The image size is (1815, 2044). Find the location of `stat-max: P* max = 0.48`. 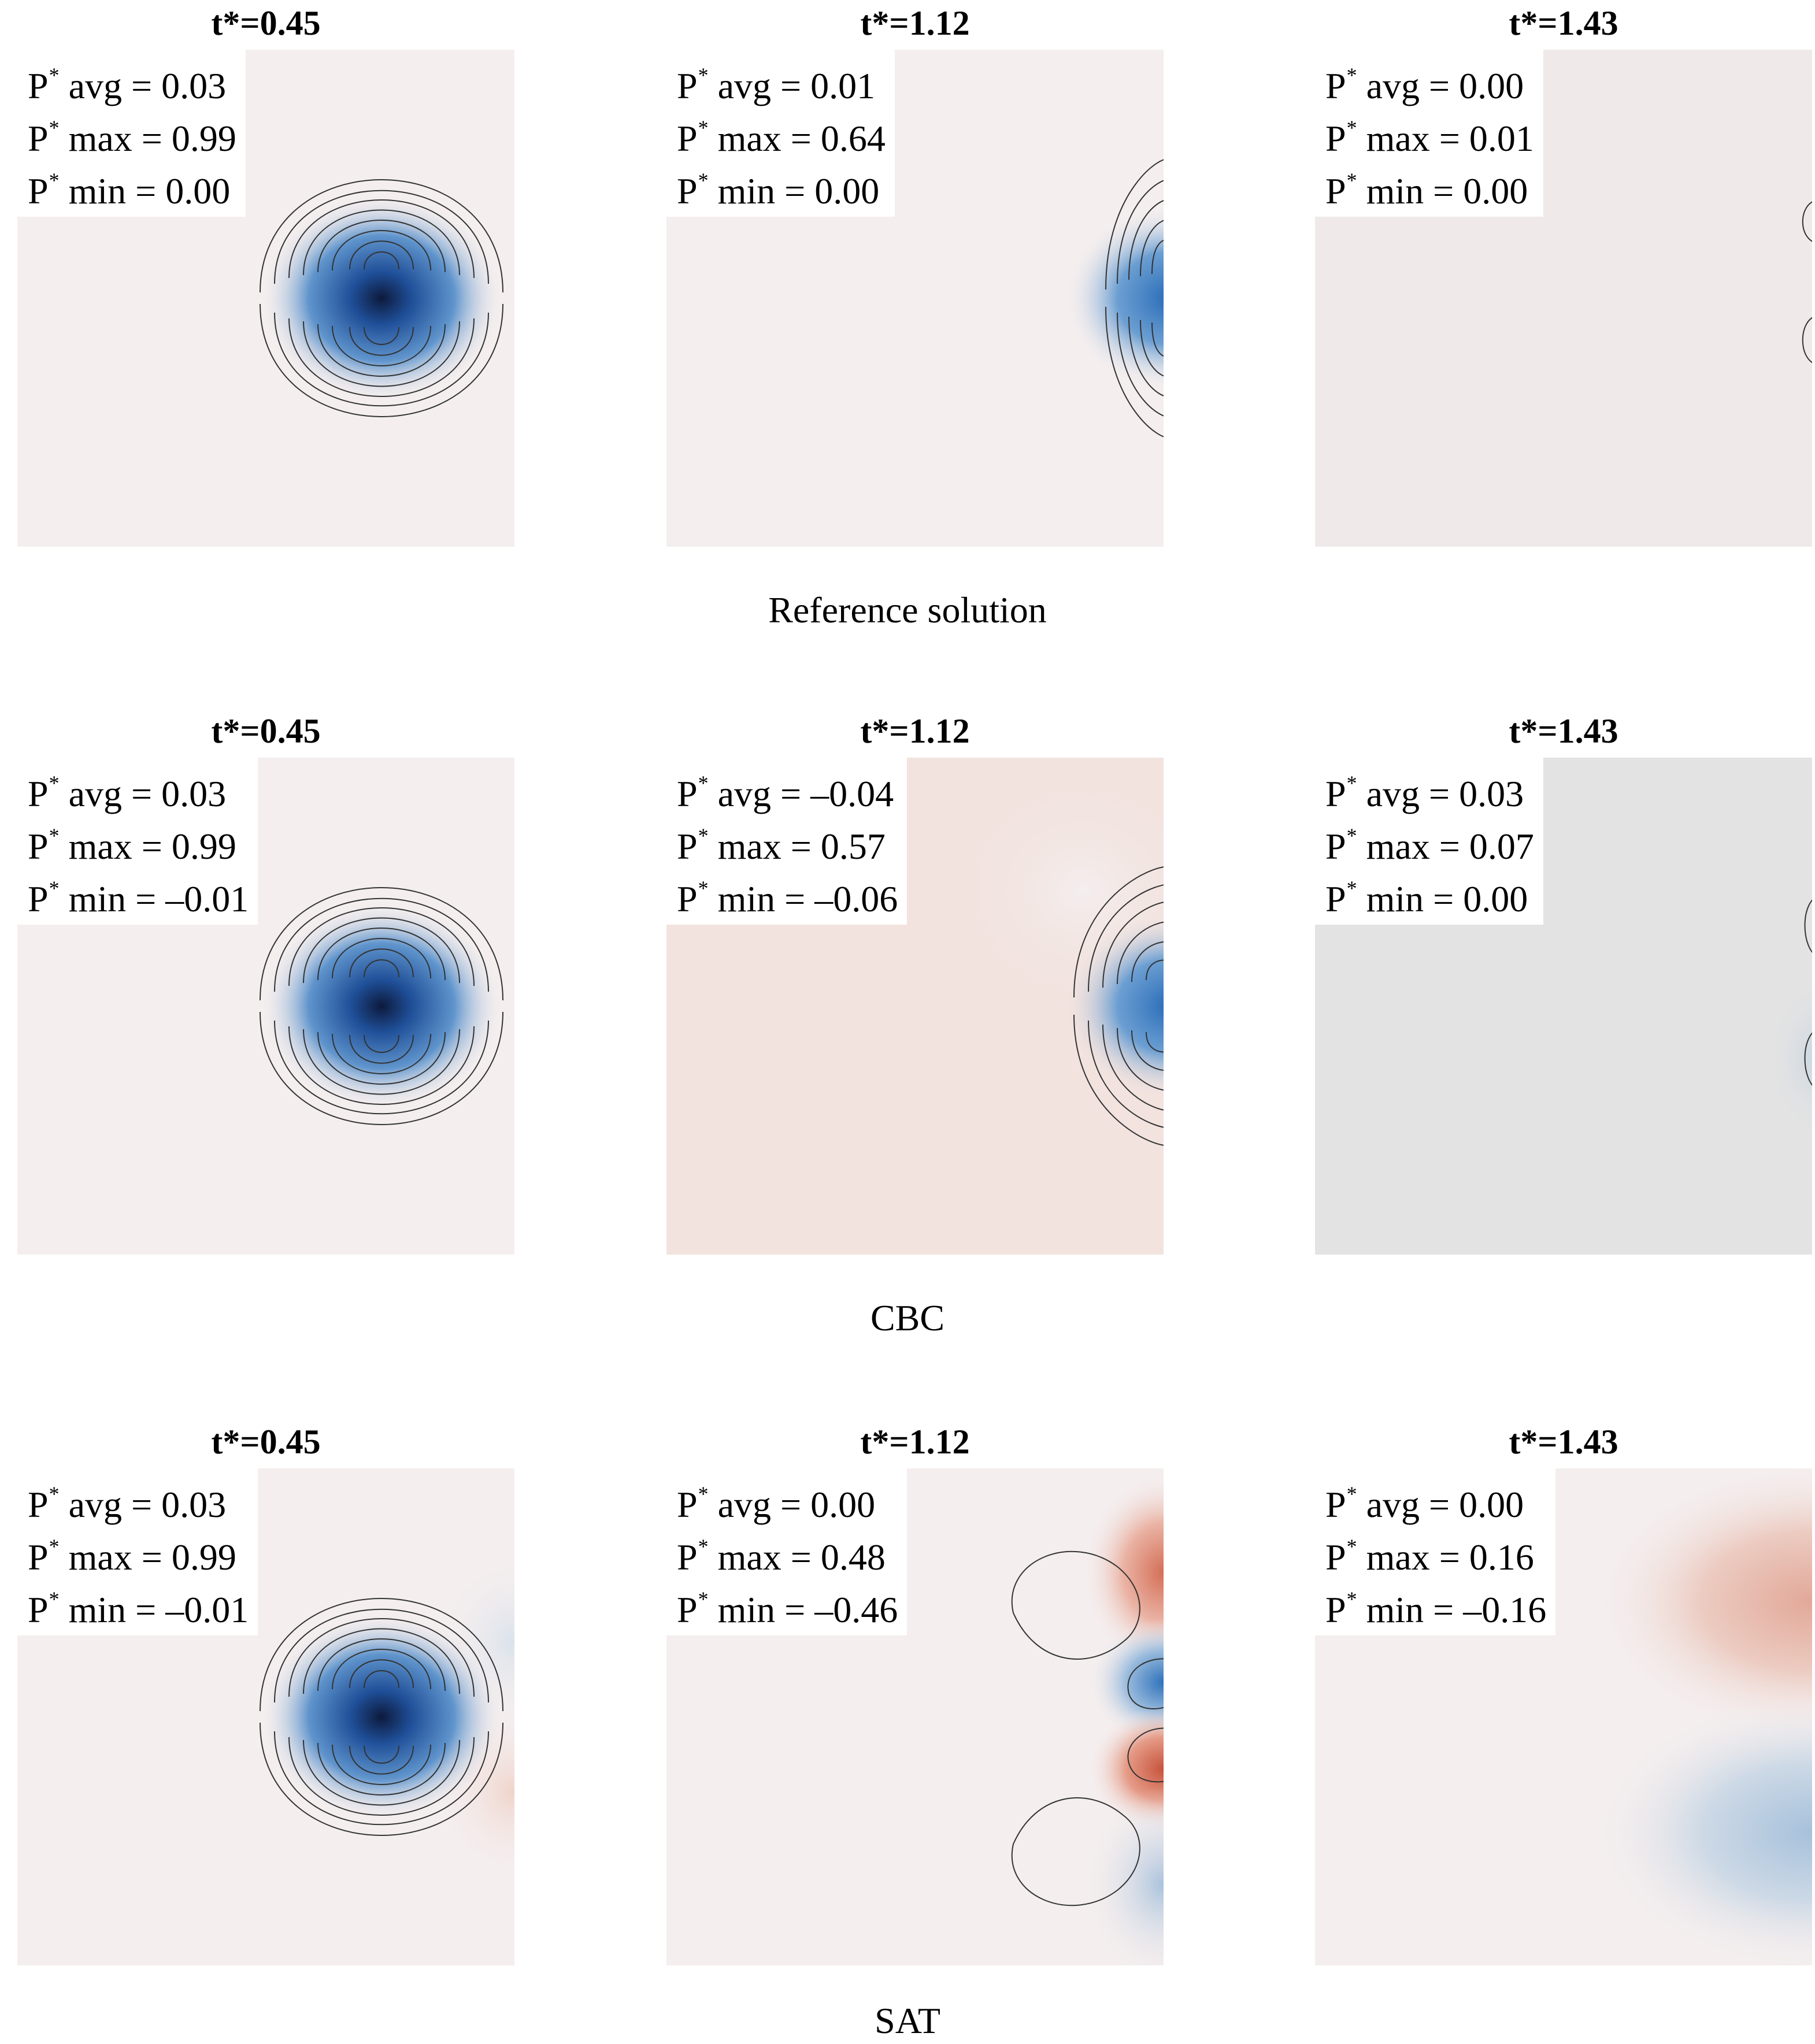

stat-max: P* max = 0.48 is located at coordinates (781, 1556).